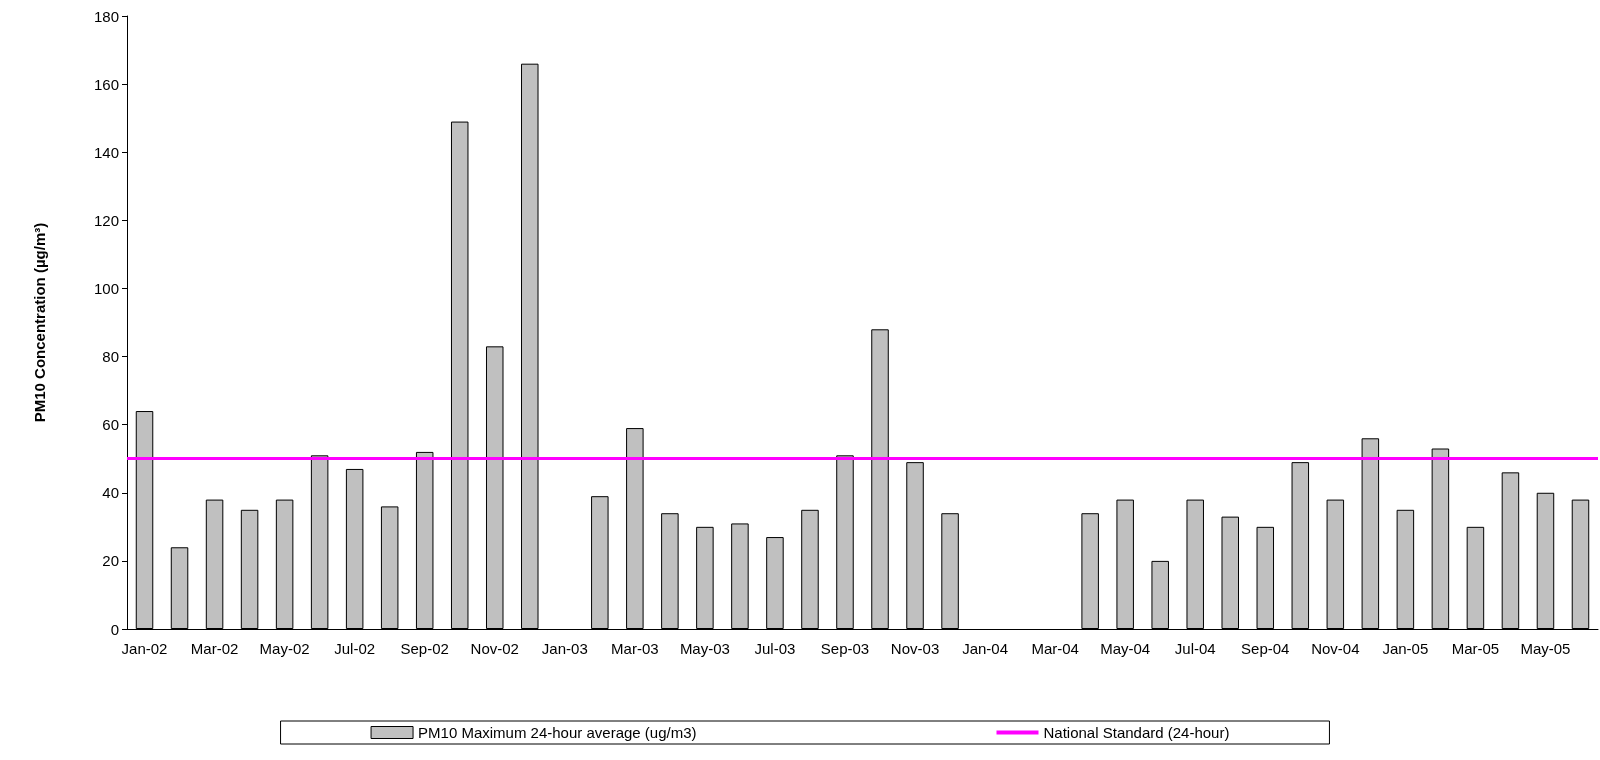 The height and width of the screenshot is (760, 1600). What do you see at coordinates (1125, 648) in the screenshot?
I see `x-tick-label: May-04` at bounding box center [1125, 648].